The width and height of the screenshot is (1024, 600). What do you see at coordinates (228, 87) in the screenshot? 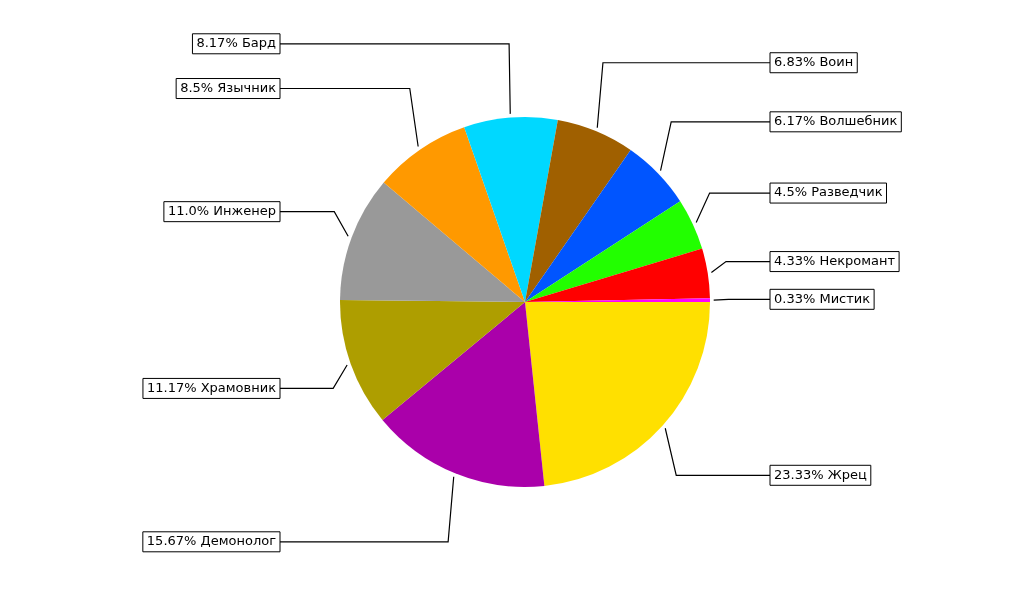
I see `slice-label: 8.5% Язычник` at bounding box center [228, 87].